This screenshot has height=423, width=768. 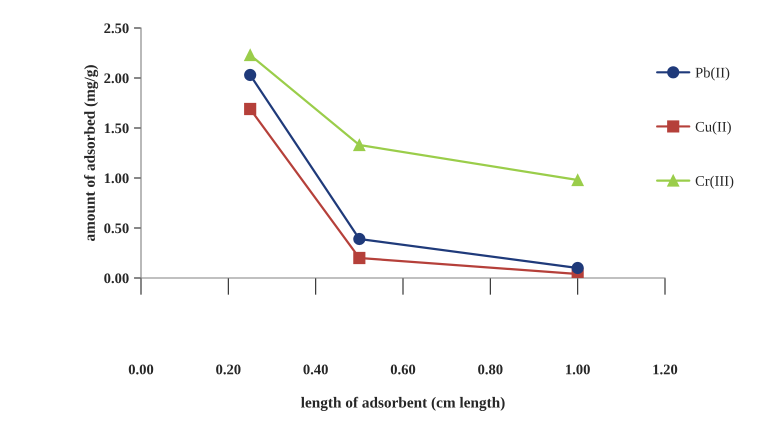 What do you see at coordinates (141, 369) in the screenshot?
I see `x-tick-label: 0.00` at bounding box center [141, 369].